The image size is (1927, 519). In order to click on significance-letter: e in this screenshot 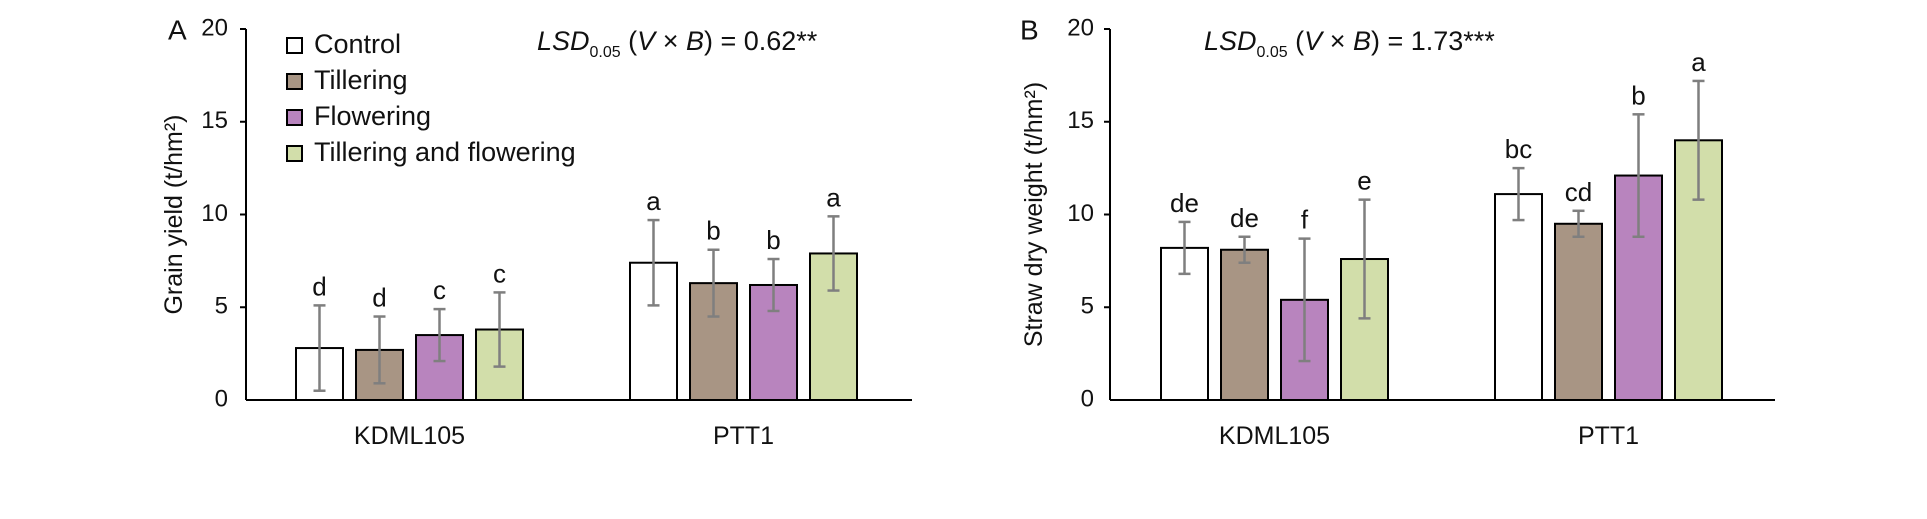, I will do `click(1364, 181)`.